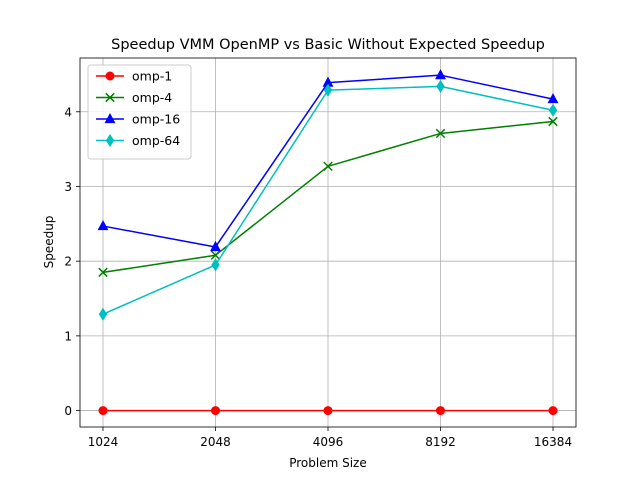 The height and width of the screenshot is (480, 640). What do you see at coordinates (68, 411) in the screenshot?
I see `y-tick-label: 0` at bounding box center [68, 411].